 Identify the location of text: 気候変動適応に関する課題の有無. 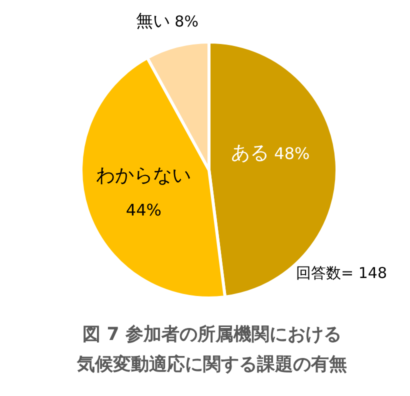
(211, 364).